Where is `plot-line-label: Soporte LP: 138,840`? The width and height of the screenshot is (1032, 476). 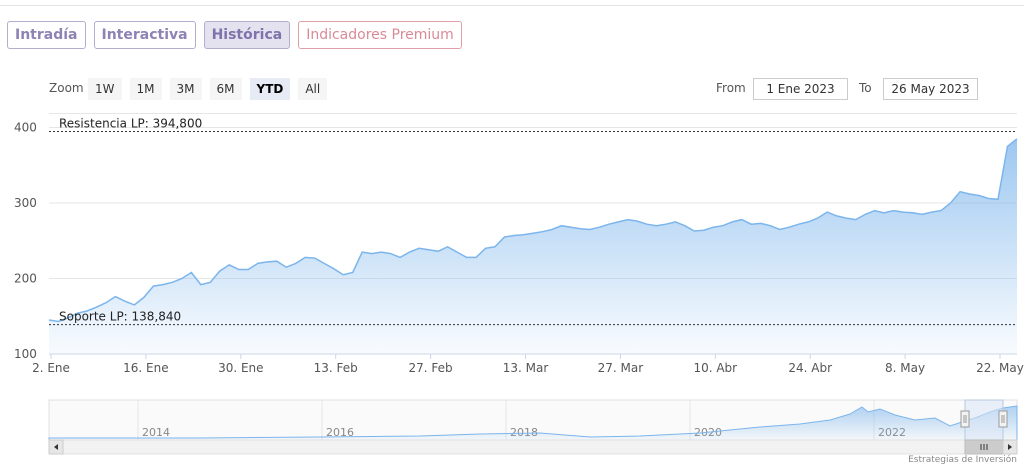 plot-line-label: Soporte LP: 138,840 is located at coordinates (120, 317).